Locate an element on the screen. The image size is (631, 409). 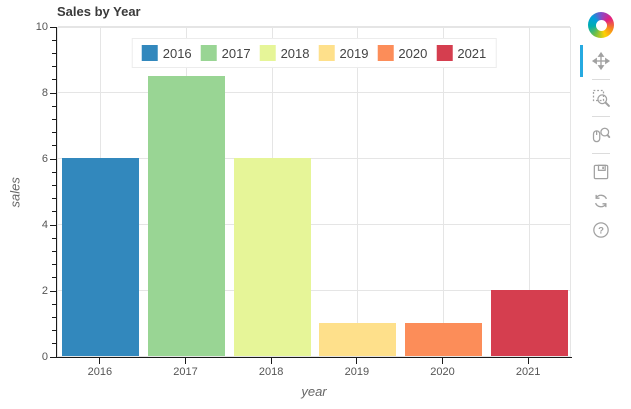
reset-tool-button is located at coordinates (601, 201).